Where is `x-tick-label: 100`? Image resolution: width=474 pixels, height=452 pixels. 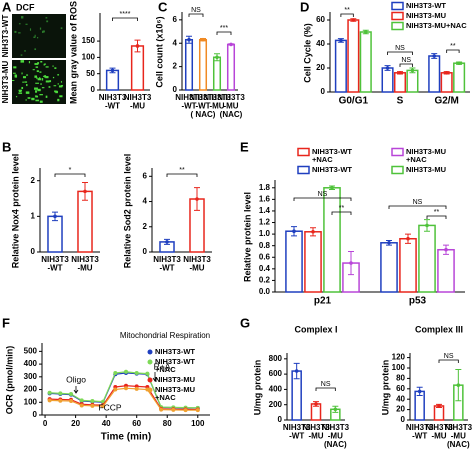
x-tick-label: 100 is located at coordinates (198, 423).